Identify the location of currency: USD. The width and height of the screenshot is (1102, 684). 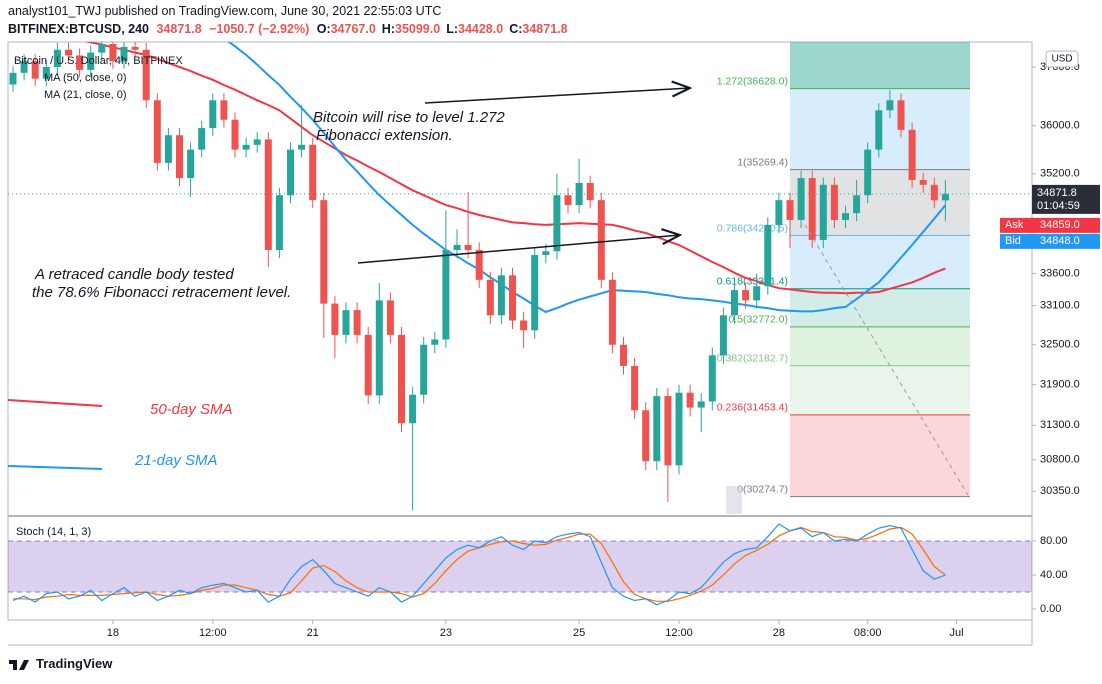
(1061, 59).